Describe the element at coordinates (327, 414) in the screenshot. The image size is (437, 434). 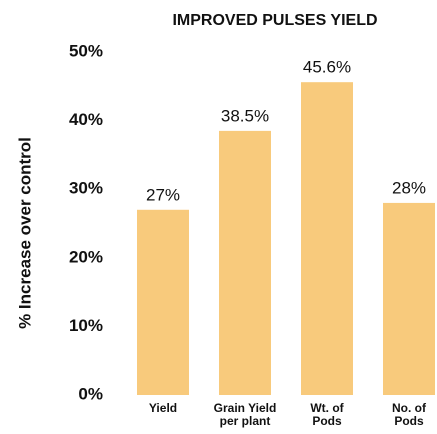
I see `x-tick-label: Wt. of Pods` at that location.